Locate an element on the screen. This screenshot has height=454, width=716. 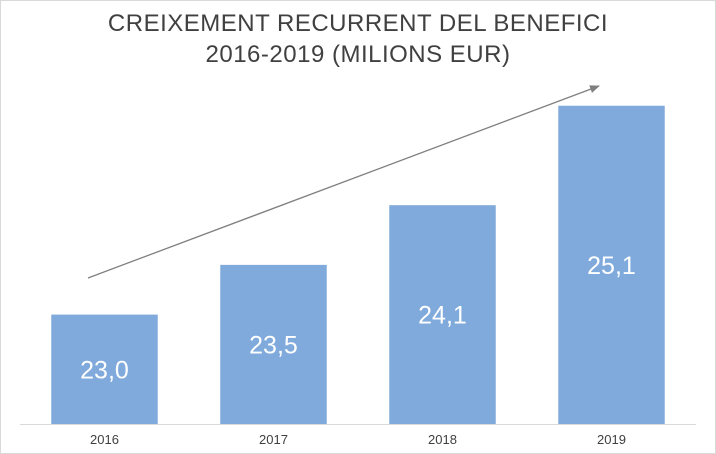
bar-2018 is located at coordinates (442, 314).